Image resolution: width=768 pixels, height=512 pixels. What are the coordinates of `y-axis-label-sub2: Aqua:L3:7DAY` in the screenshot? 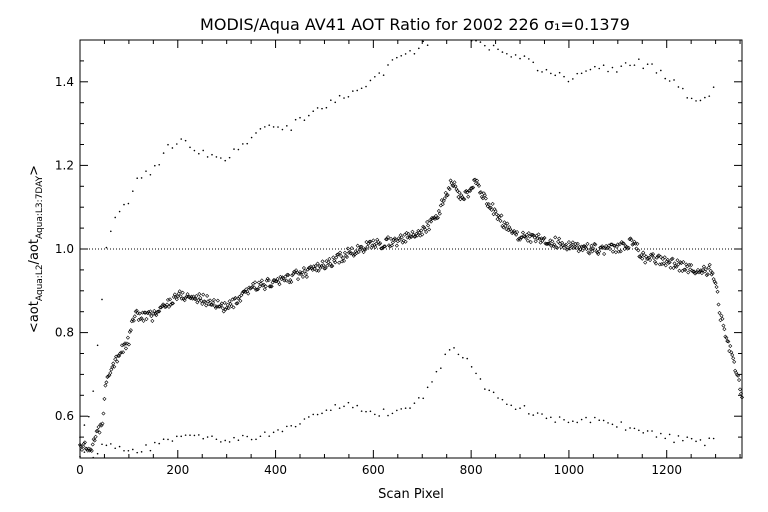 It's located at (40, 207).